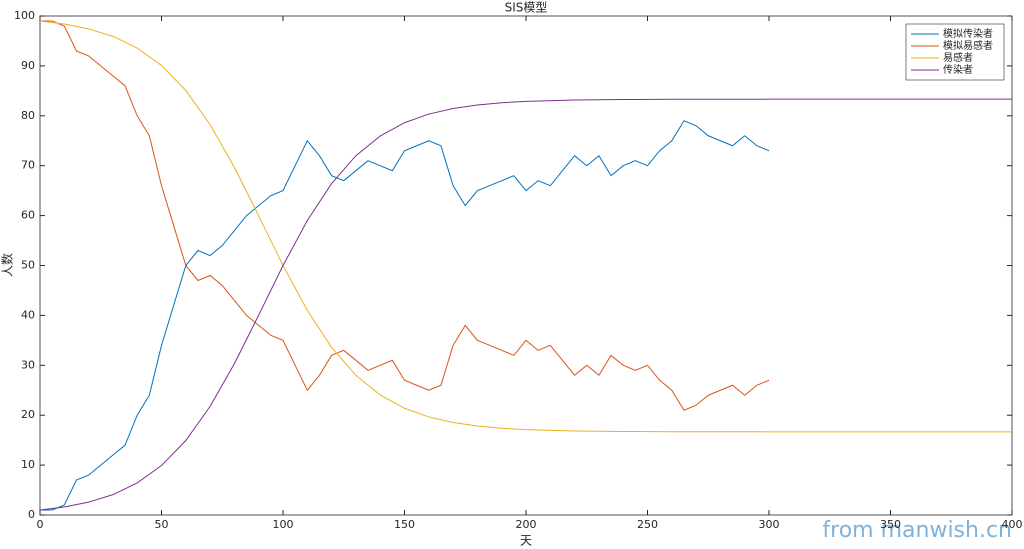 The width and height of the screenshot is (1024, 549). I want to click on x-tick-label: 300, so click(769, 524).